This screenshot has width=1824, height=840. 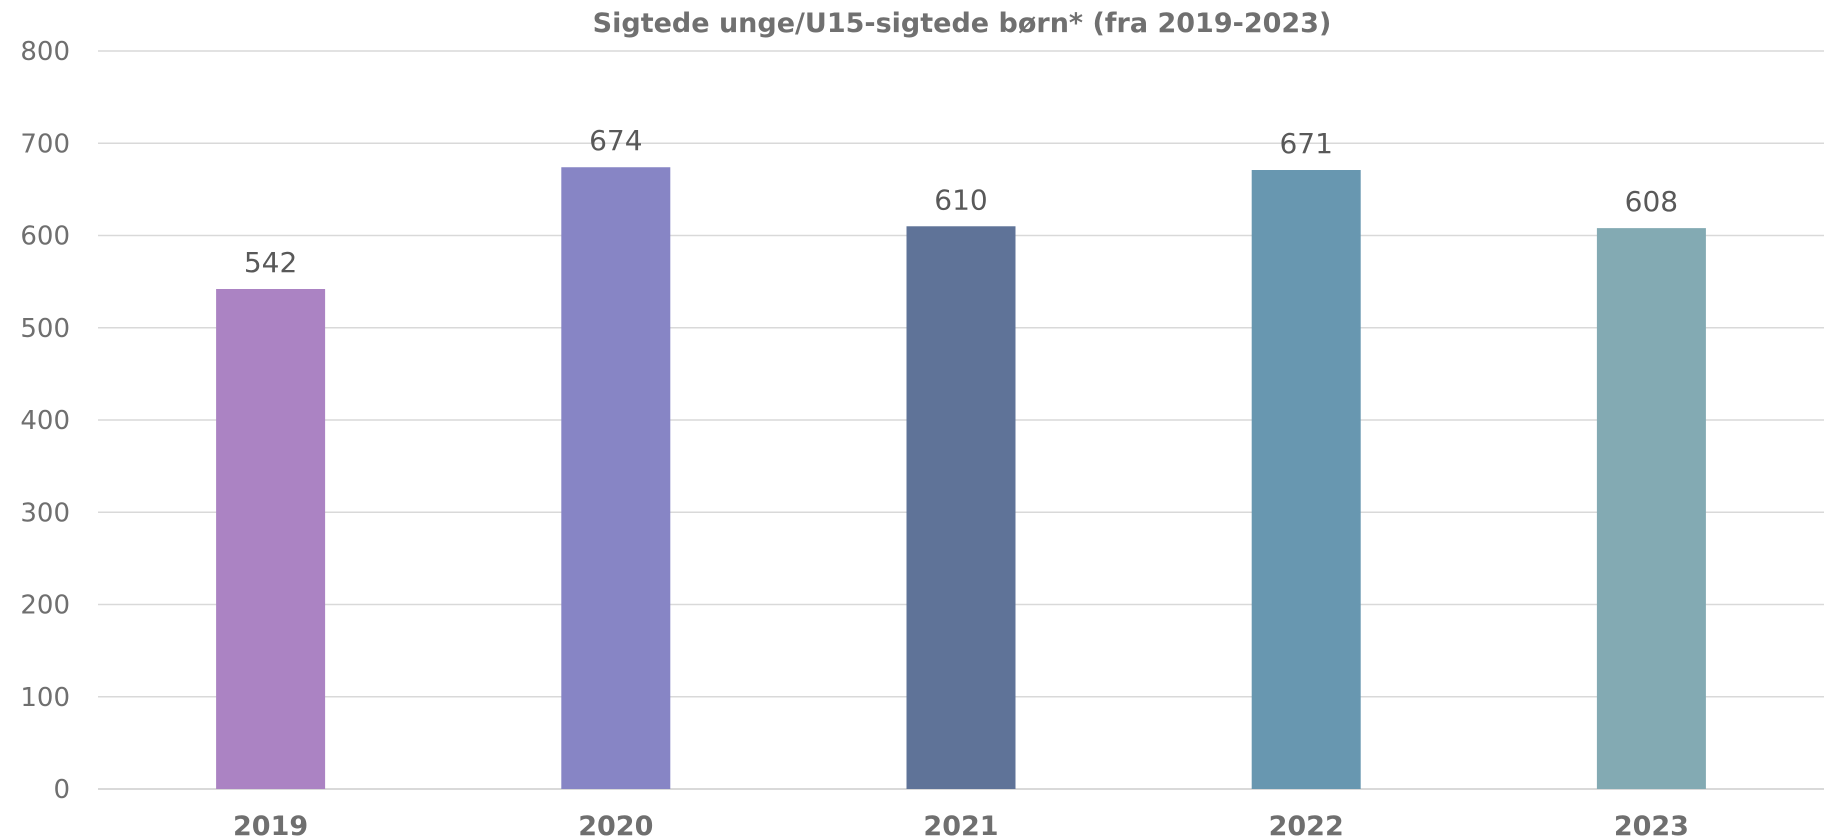 I want to click on x-axis: 2019 2020 2021 2022 2023, so click(x=961, y=825).